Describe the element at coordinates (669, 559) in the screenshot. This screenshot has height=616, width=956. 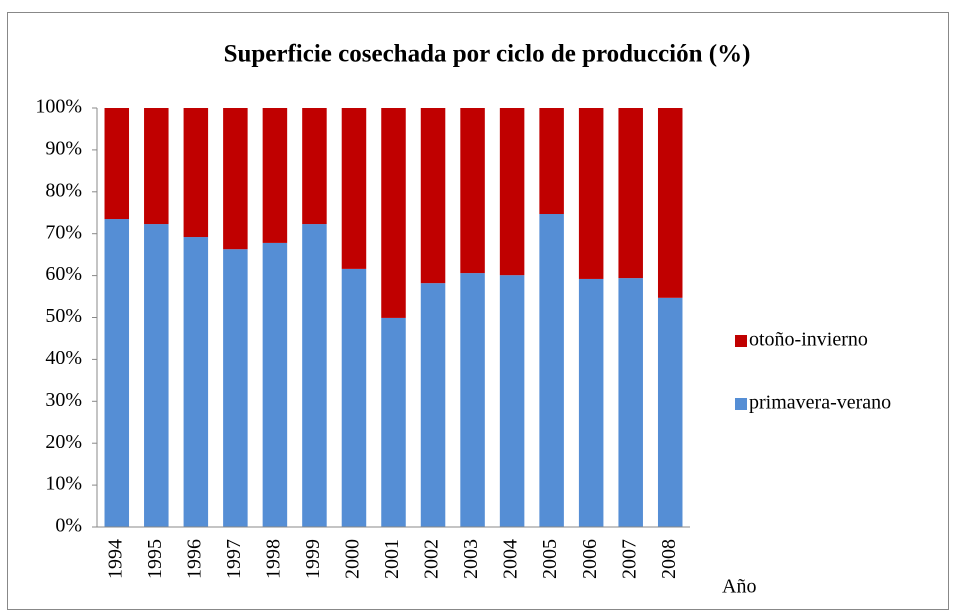
I see `x-tick-label: 2008` at that location.